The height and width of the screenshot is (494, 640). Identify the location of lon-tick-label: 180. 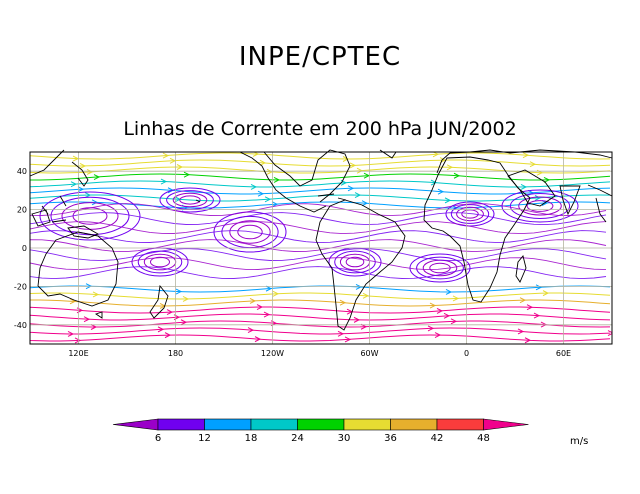
(175, 353).